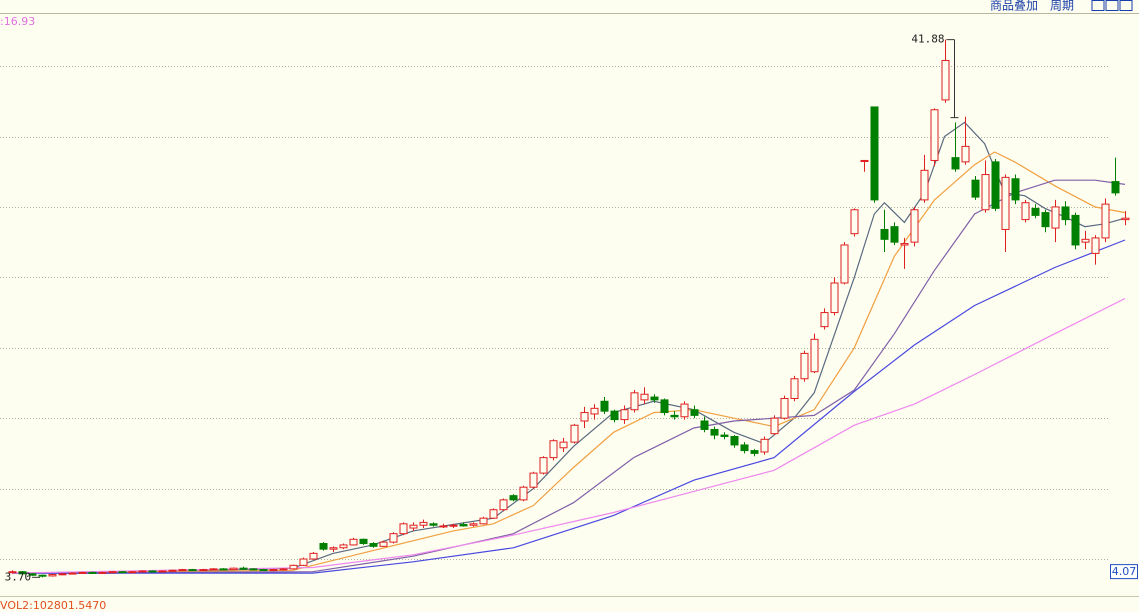  Describe the element at coordinates (927, 39) in the screenshot. I see `max-label: 41.88` at that location.